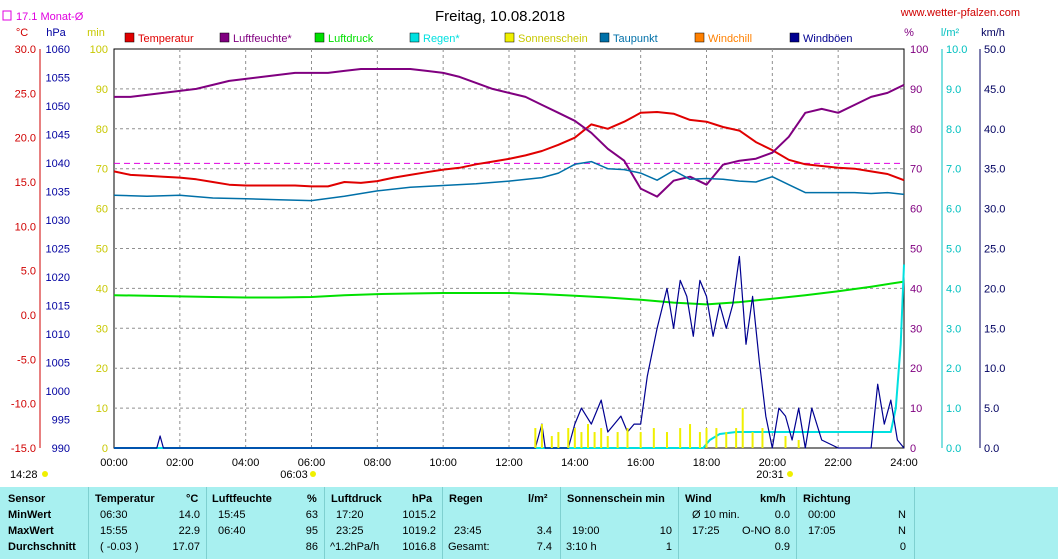  I want to click on x-tick: 00:00, so click(114, 463).